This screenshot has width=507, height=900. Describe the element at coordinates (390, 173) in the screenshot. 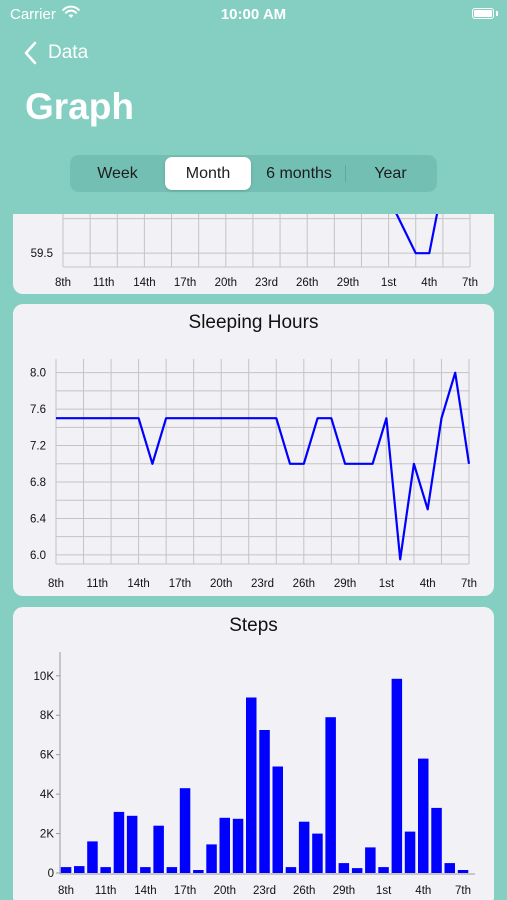

I see `segment-year: Year` at that location.